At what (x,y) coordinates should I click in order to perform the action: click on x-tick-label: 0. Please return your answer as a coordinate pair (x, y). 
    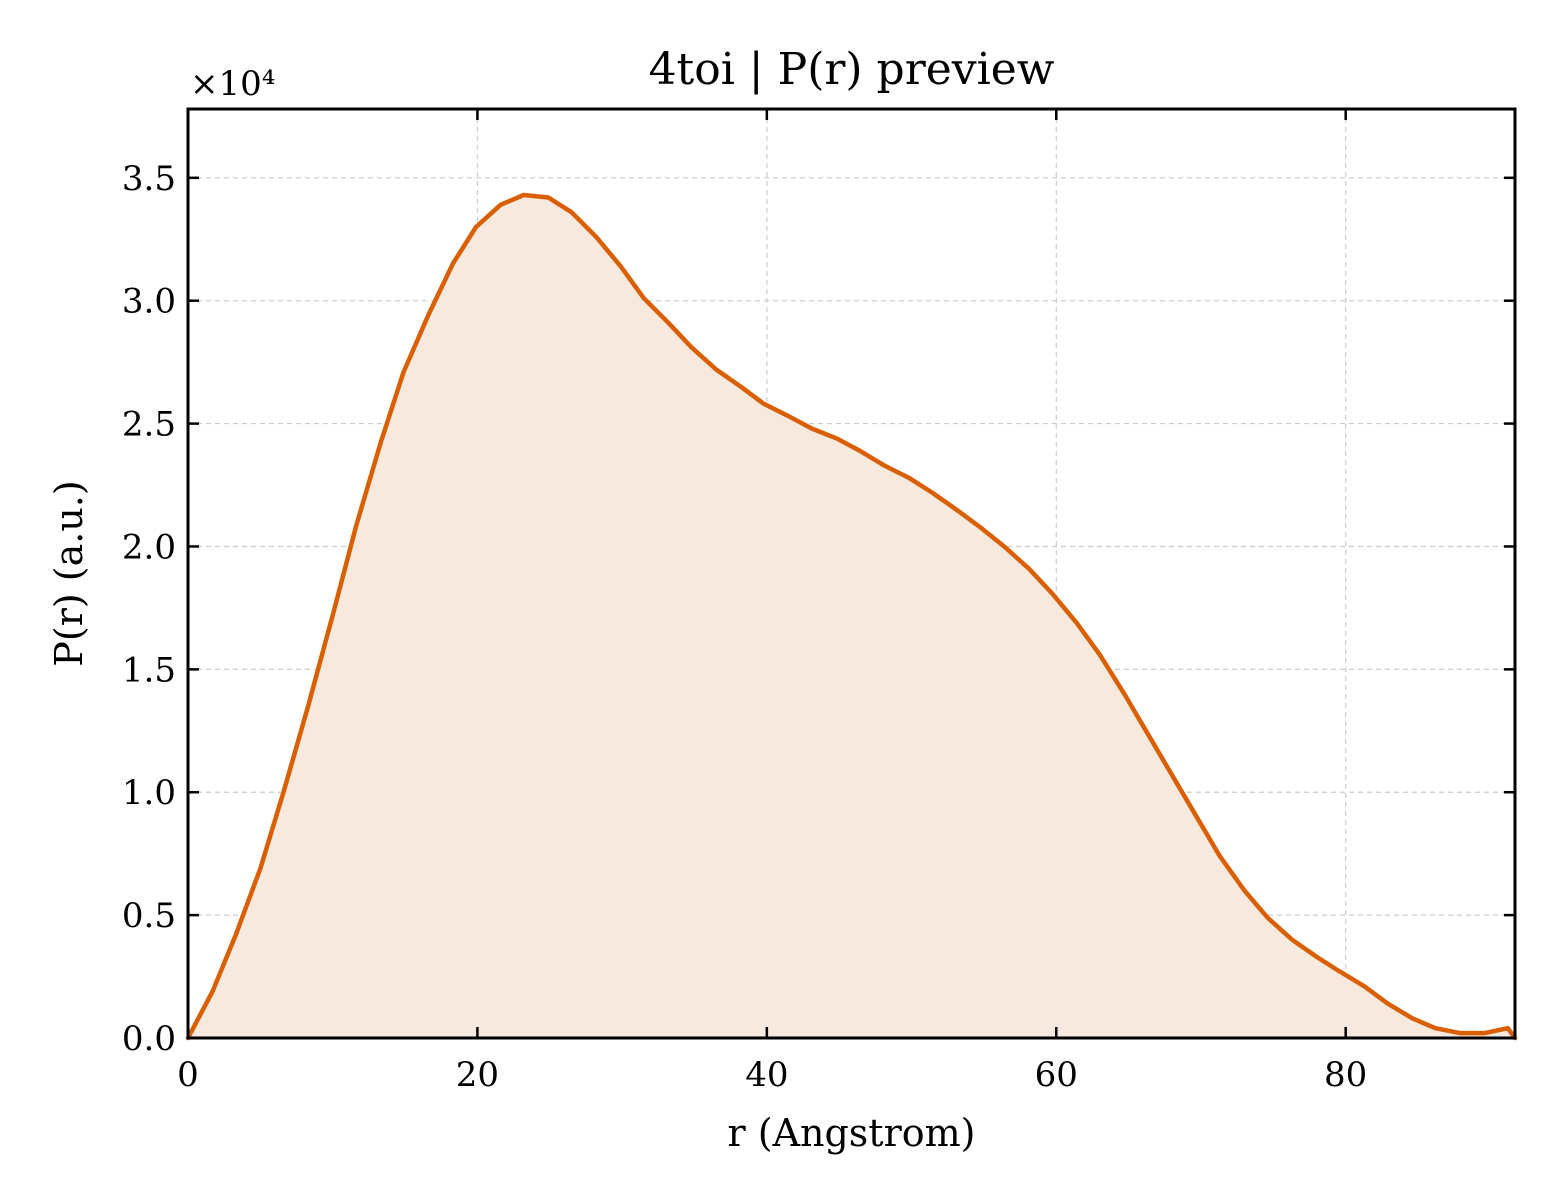
    Looking at the image, I should click on (188, 1075).